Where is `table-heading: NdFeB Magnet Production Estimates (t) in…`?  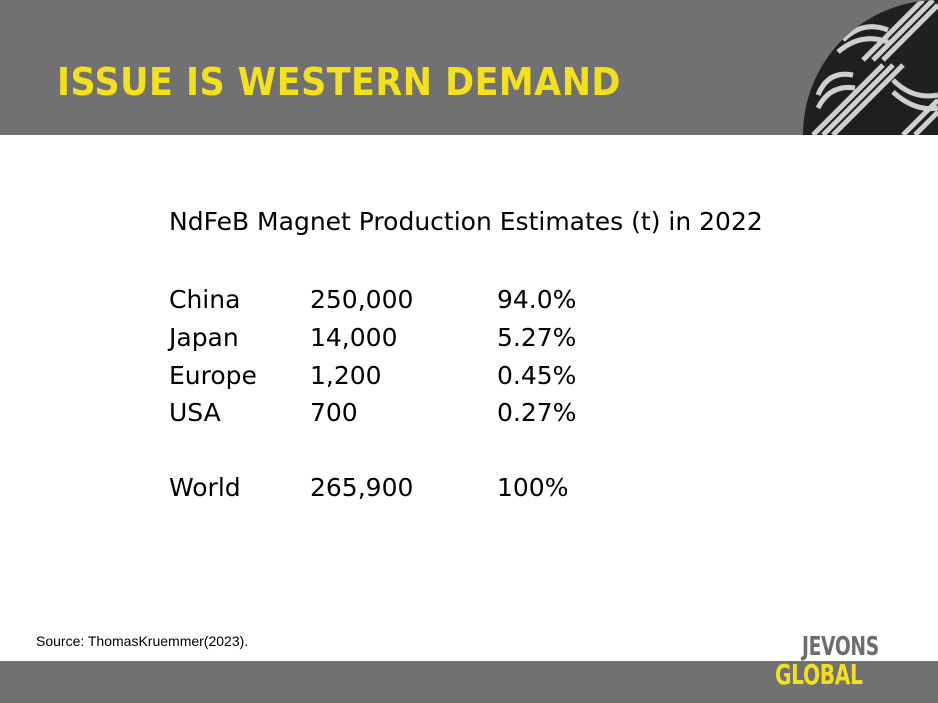 table-heading: NdFeB Magnet Production Estimates (t) in… is located at coordinates (466, 221).